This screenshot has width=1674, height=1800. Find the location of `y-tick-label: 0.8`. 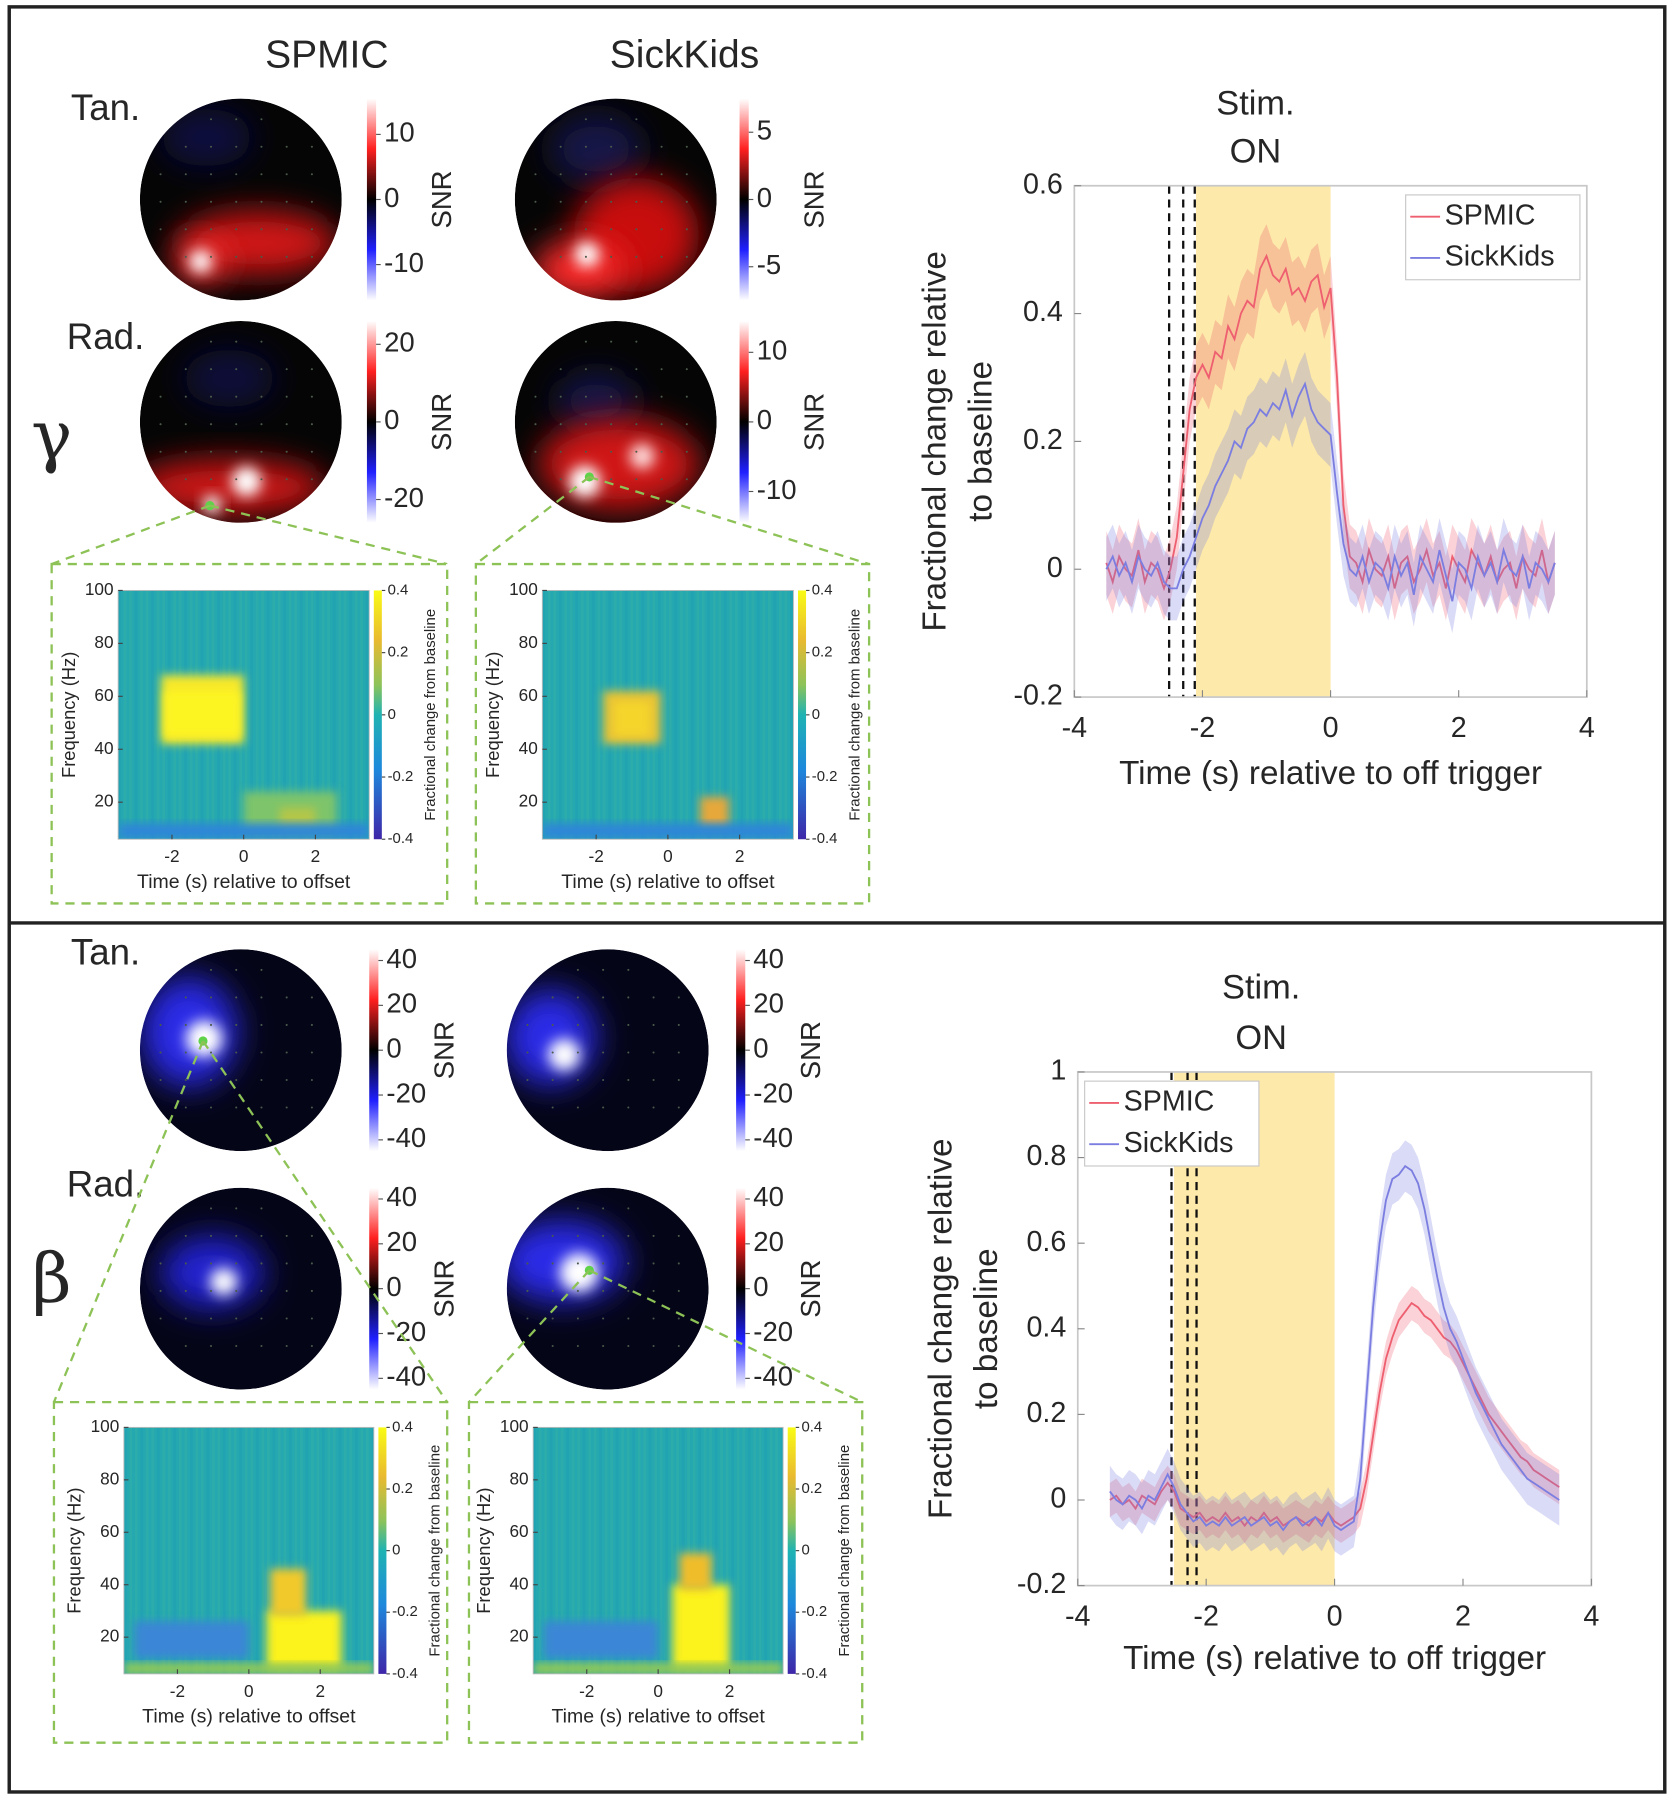

y-tick-label: 0.8 is located at coordinates (1046, 1156).